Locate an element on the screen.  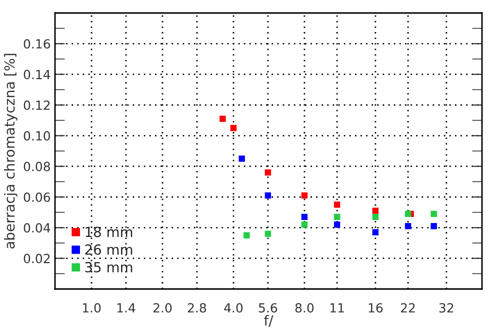
y-tick-label: 0.16 is located at coordinates (37, 44).